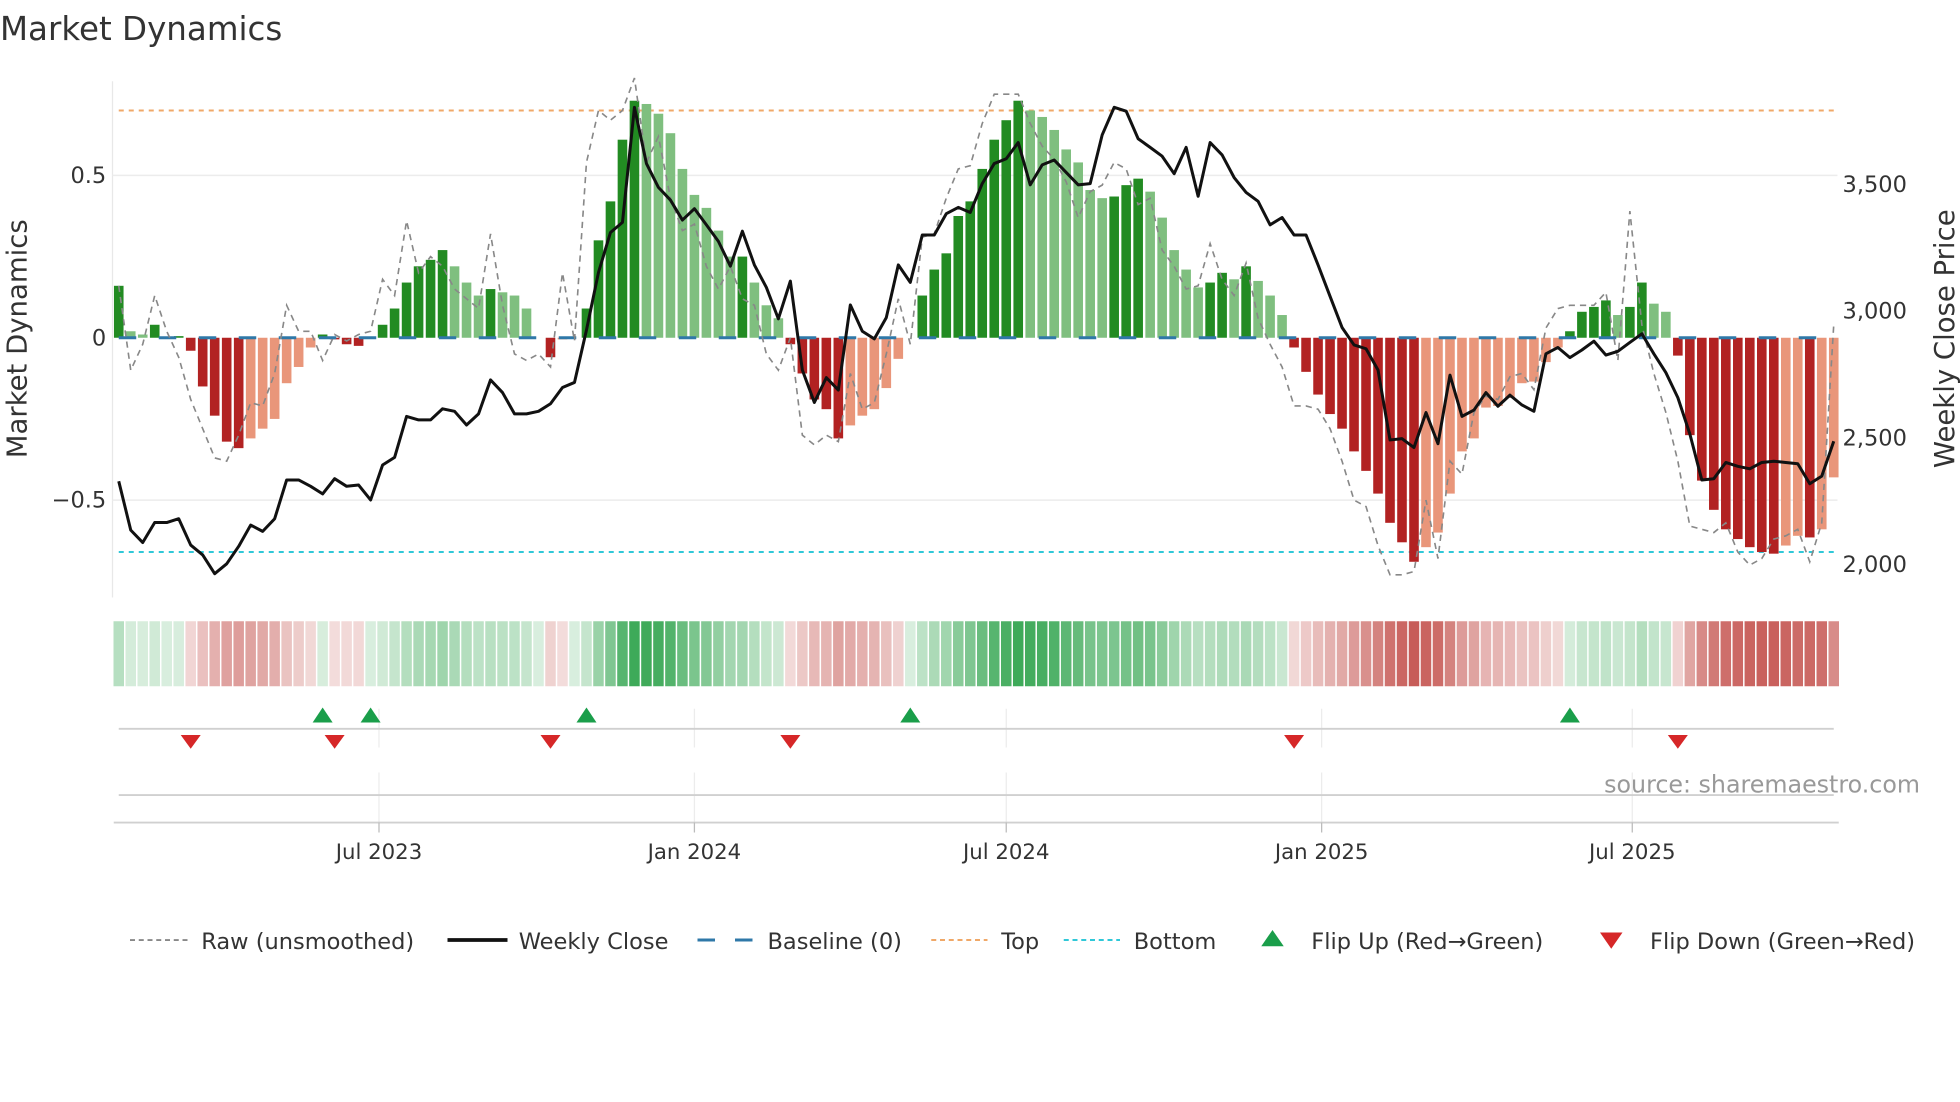  Describe the element at coordinates (1005, 765) in the screenshot. I see `month-grid-lines` at that location.